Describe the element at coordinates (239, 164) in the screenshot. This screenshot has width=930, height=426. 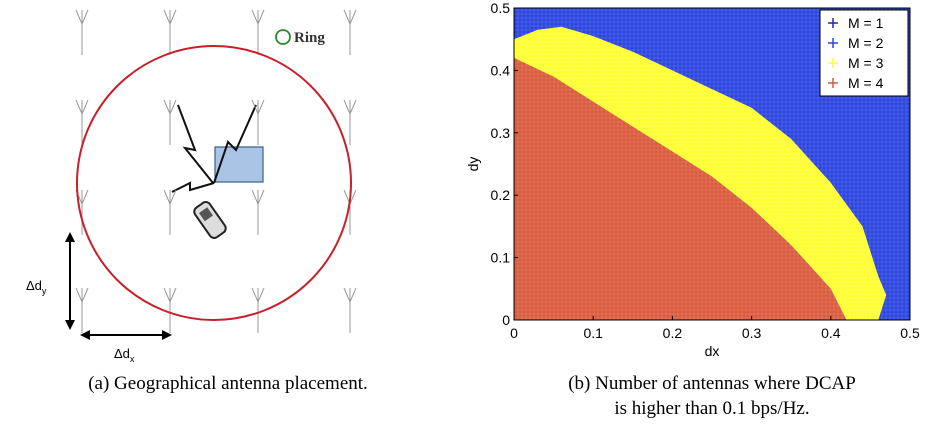
I see `building` at that location.